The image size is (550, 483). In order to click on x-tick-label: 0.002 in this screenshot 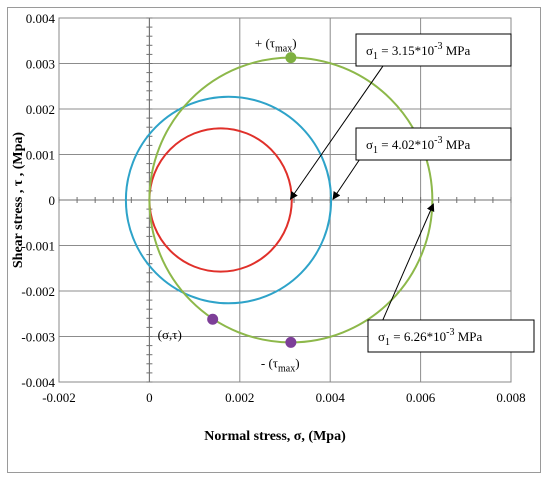, I will do `click(239, 397)`.